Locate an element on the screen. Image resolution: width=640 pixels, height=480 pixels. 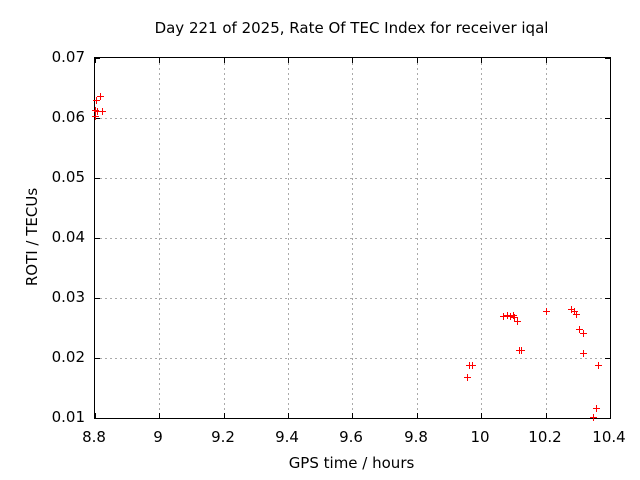
x-tick-label: 9 is located at coordinates (158, 437).